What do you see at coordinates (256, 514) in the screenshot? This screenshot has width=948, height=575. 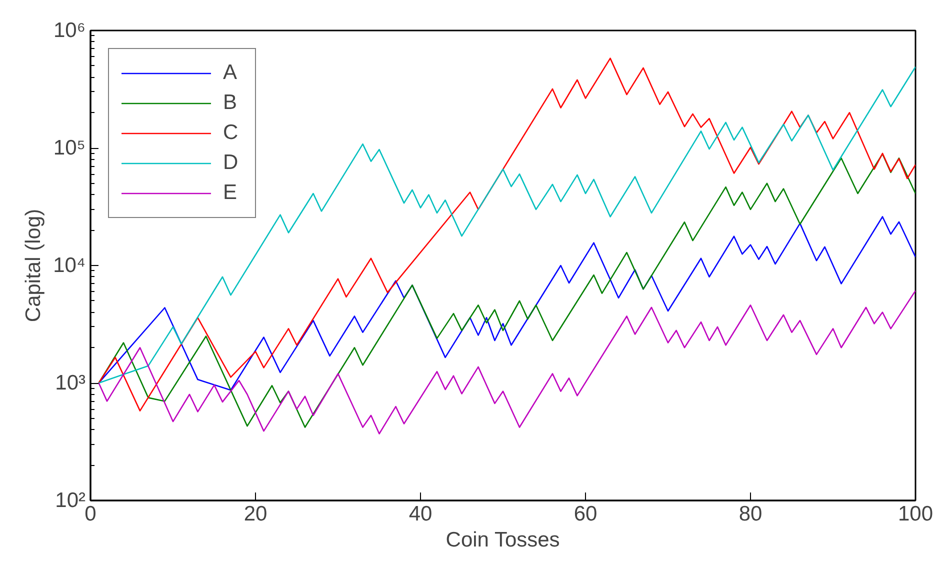 I see `x-tick-label: 20` at bounding box center [256, 514].